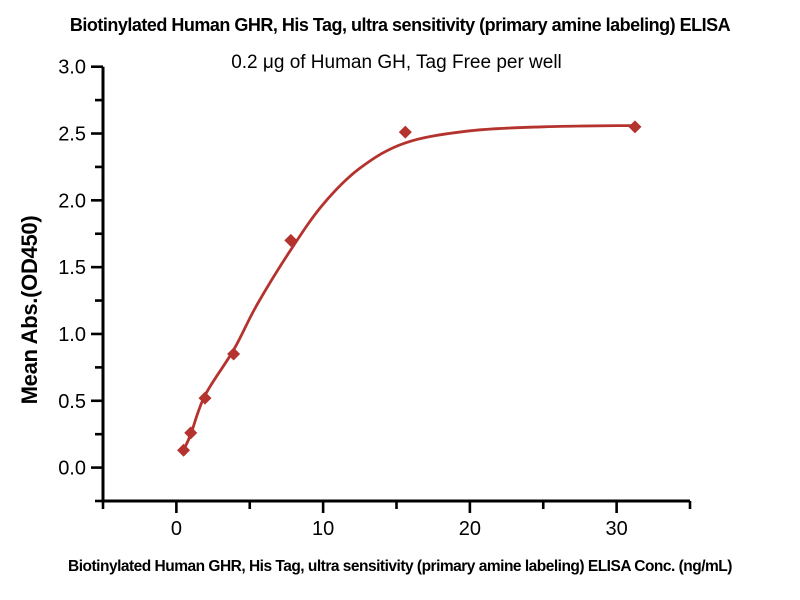 This screenshot has width=800, height=600. What do you see at coordinates (72, 201) in the screenshot?
I see `y-tick-label: 2.0` at bounding box center [72, 201].